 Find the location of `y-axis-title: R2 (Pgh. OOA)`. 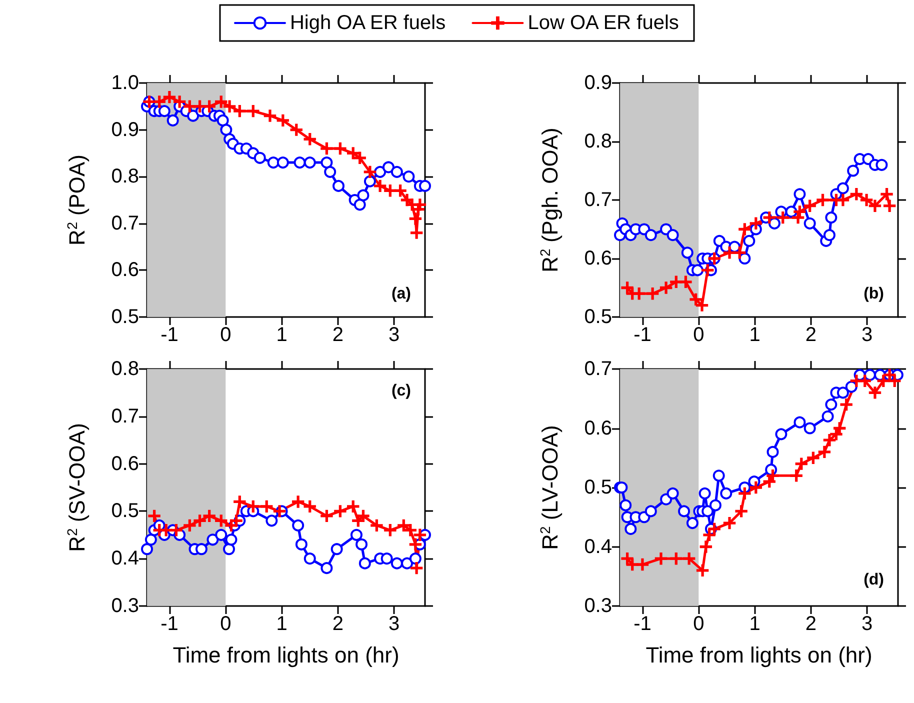

y-axis-title: R2 (Pgh. OOA) is located at coordinates (549, 200).